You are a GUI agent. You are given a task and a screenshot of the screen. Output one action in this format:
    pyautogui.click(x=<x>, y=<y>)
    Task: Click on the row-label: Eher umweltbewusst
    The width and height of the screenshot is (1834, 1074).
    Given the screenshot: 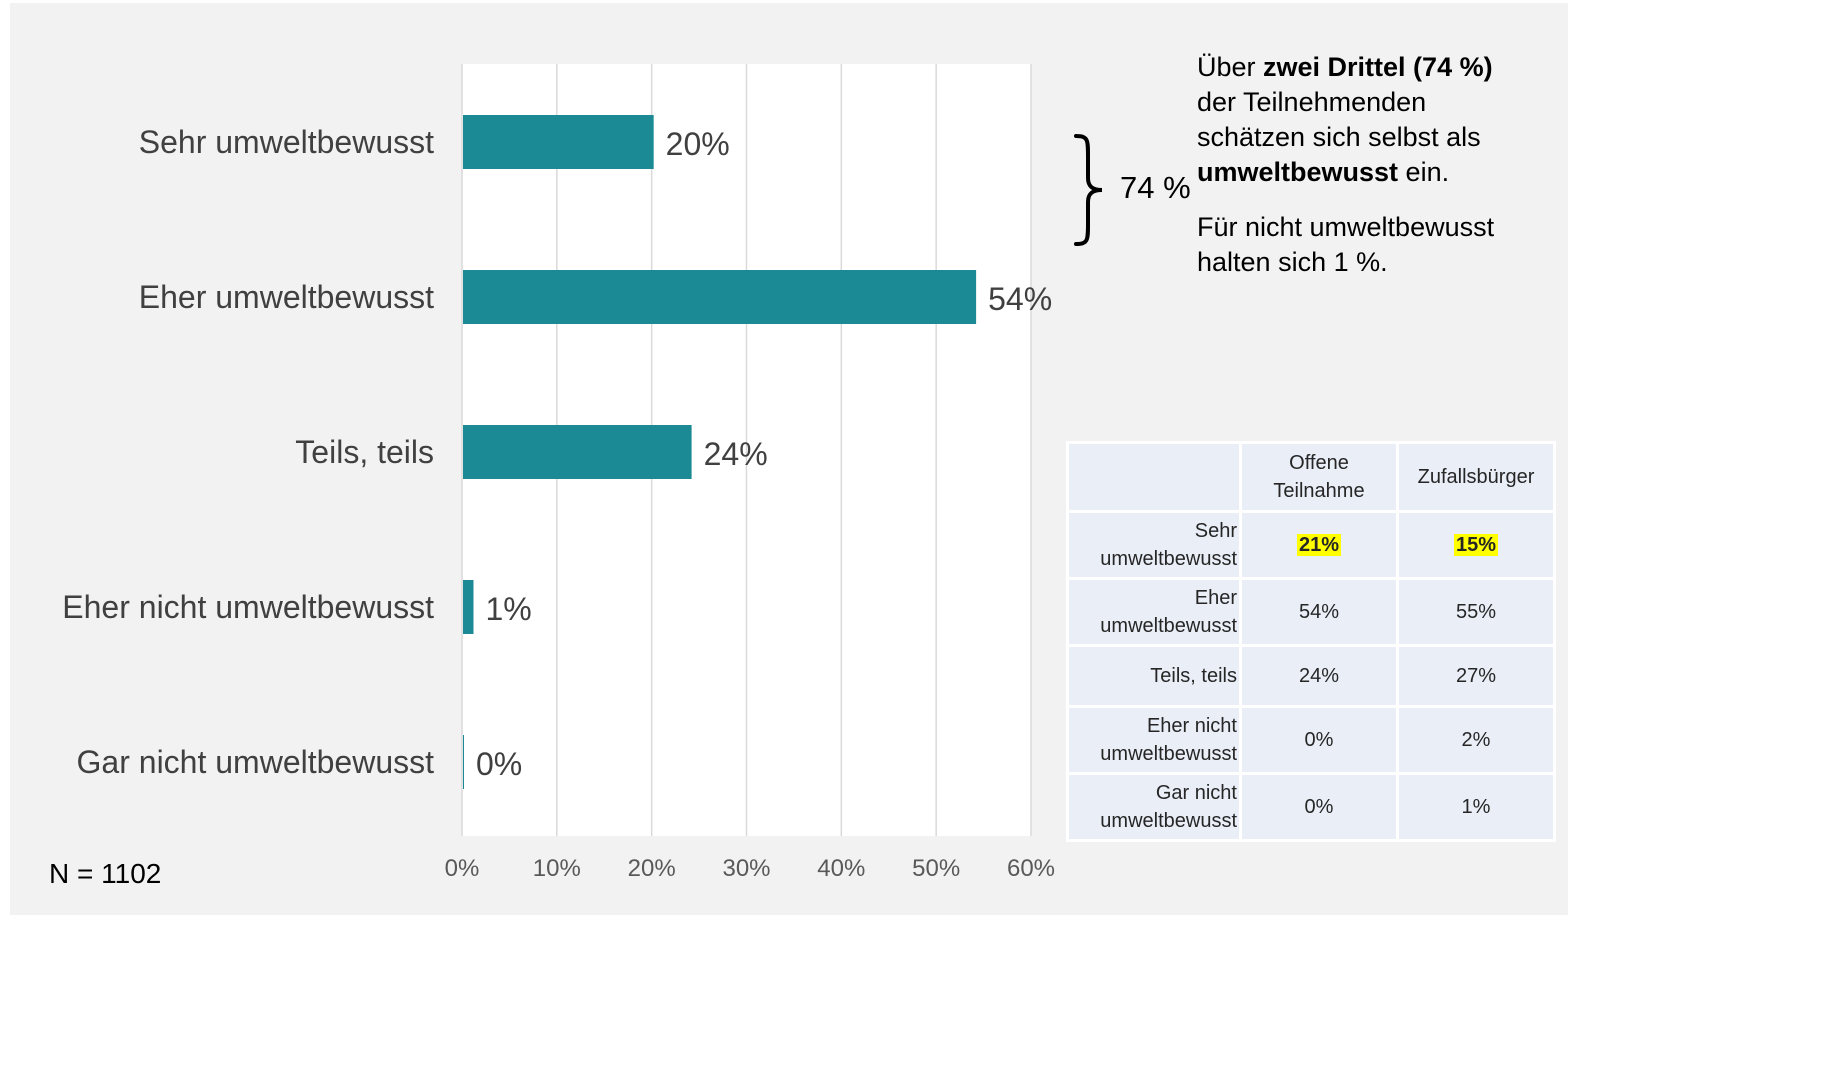 What is the action you would take?
    pyautogui.click(x=1154, y=612)
    